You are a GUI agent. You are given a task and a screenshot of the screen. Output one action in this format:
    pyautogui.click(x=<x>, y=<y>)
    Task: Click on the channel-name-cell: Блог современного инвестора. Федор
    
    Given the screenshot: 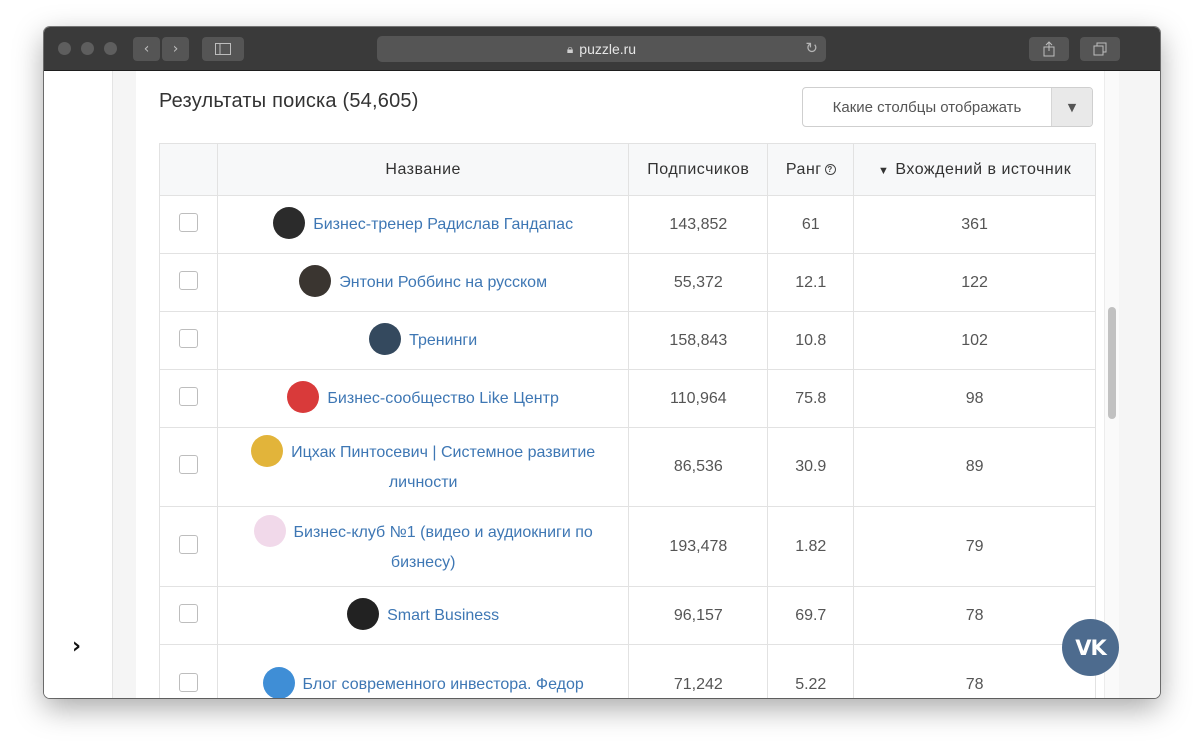 What is the action you would take?
    pyautogui.click(x=423, y=671)
    